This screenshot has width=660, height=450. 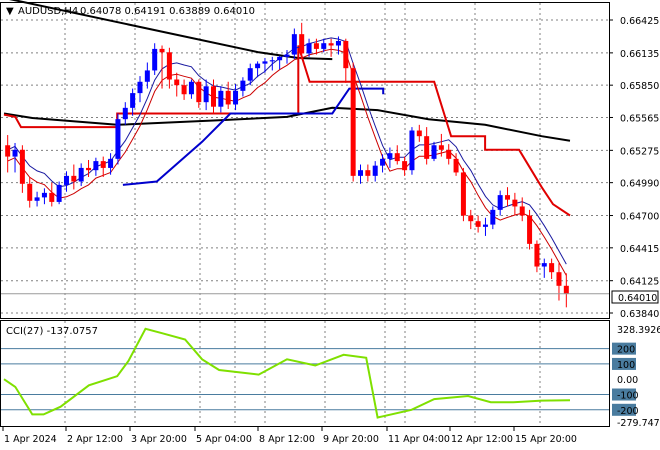 What do you see at coordinates (52, 331) in the screenshot?
I see `cci-label: CCI(27) -137.0757` at bounding box center [52, 331].